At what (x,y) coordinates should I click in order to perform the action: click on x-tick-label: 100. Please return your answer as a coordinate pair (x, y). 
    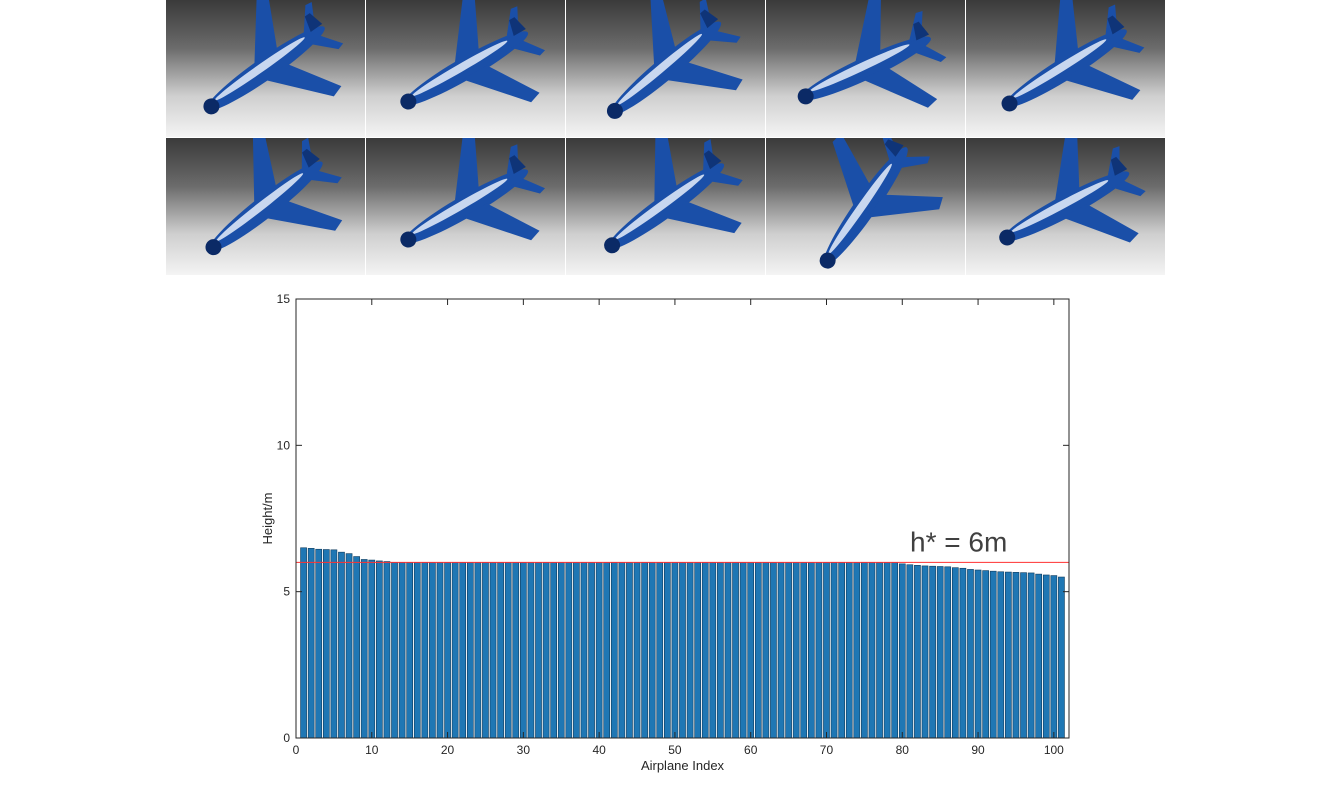
    Looking at the image, I should click on (1054, 750).